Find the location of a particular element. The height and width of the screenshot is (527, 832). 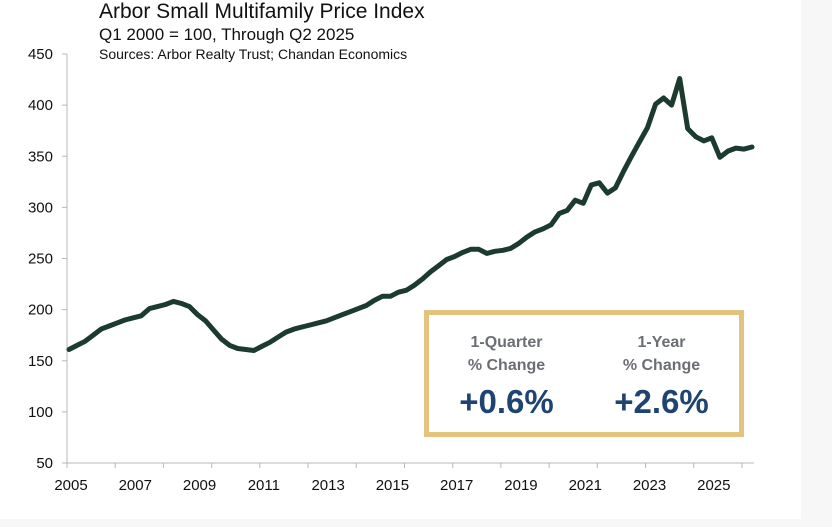

x-tick-label: 2011 is located at coordinates (264, 485).